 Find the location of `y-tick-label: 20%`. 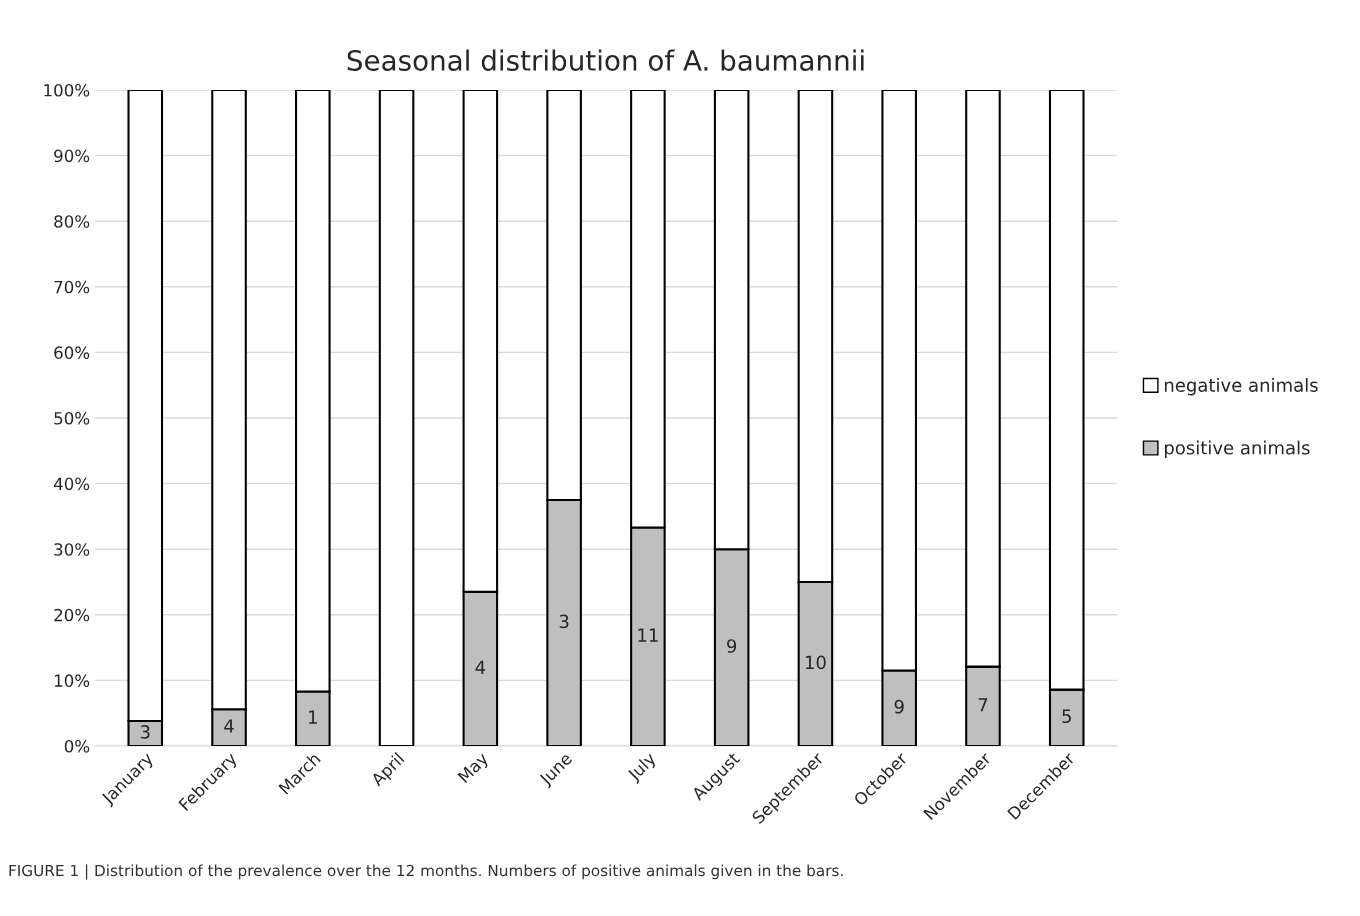

y-tick-label: 20% is located at coordinates (72, 615).